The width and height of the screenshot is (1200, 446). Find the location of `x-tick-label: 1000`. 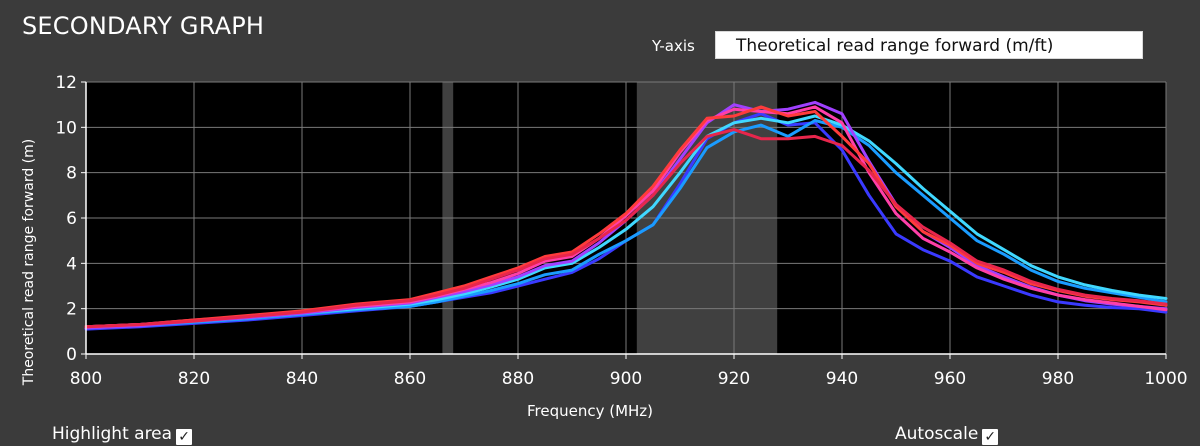

x-tick-label: 1000 is located at coordinates (1165, 379).